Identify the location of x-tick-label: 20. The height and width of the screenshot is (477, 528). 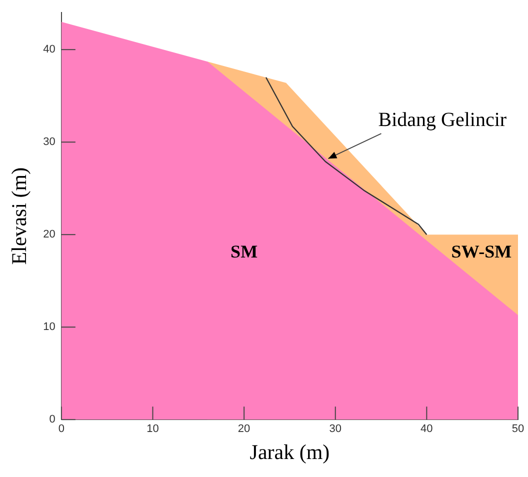
(244, 429).